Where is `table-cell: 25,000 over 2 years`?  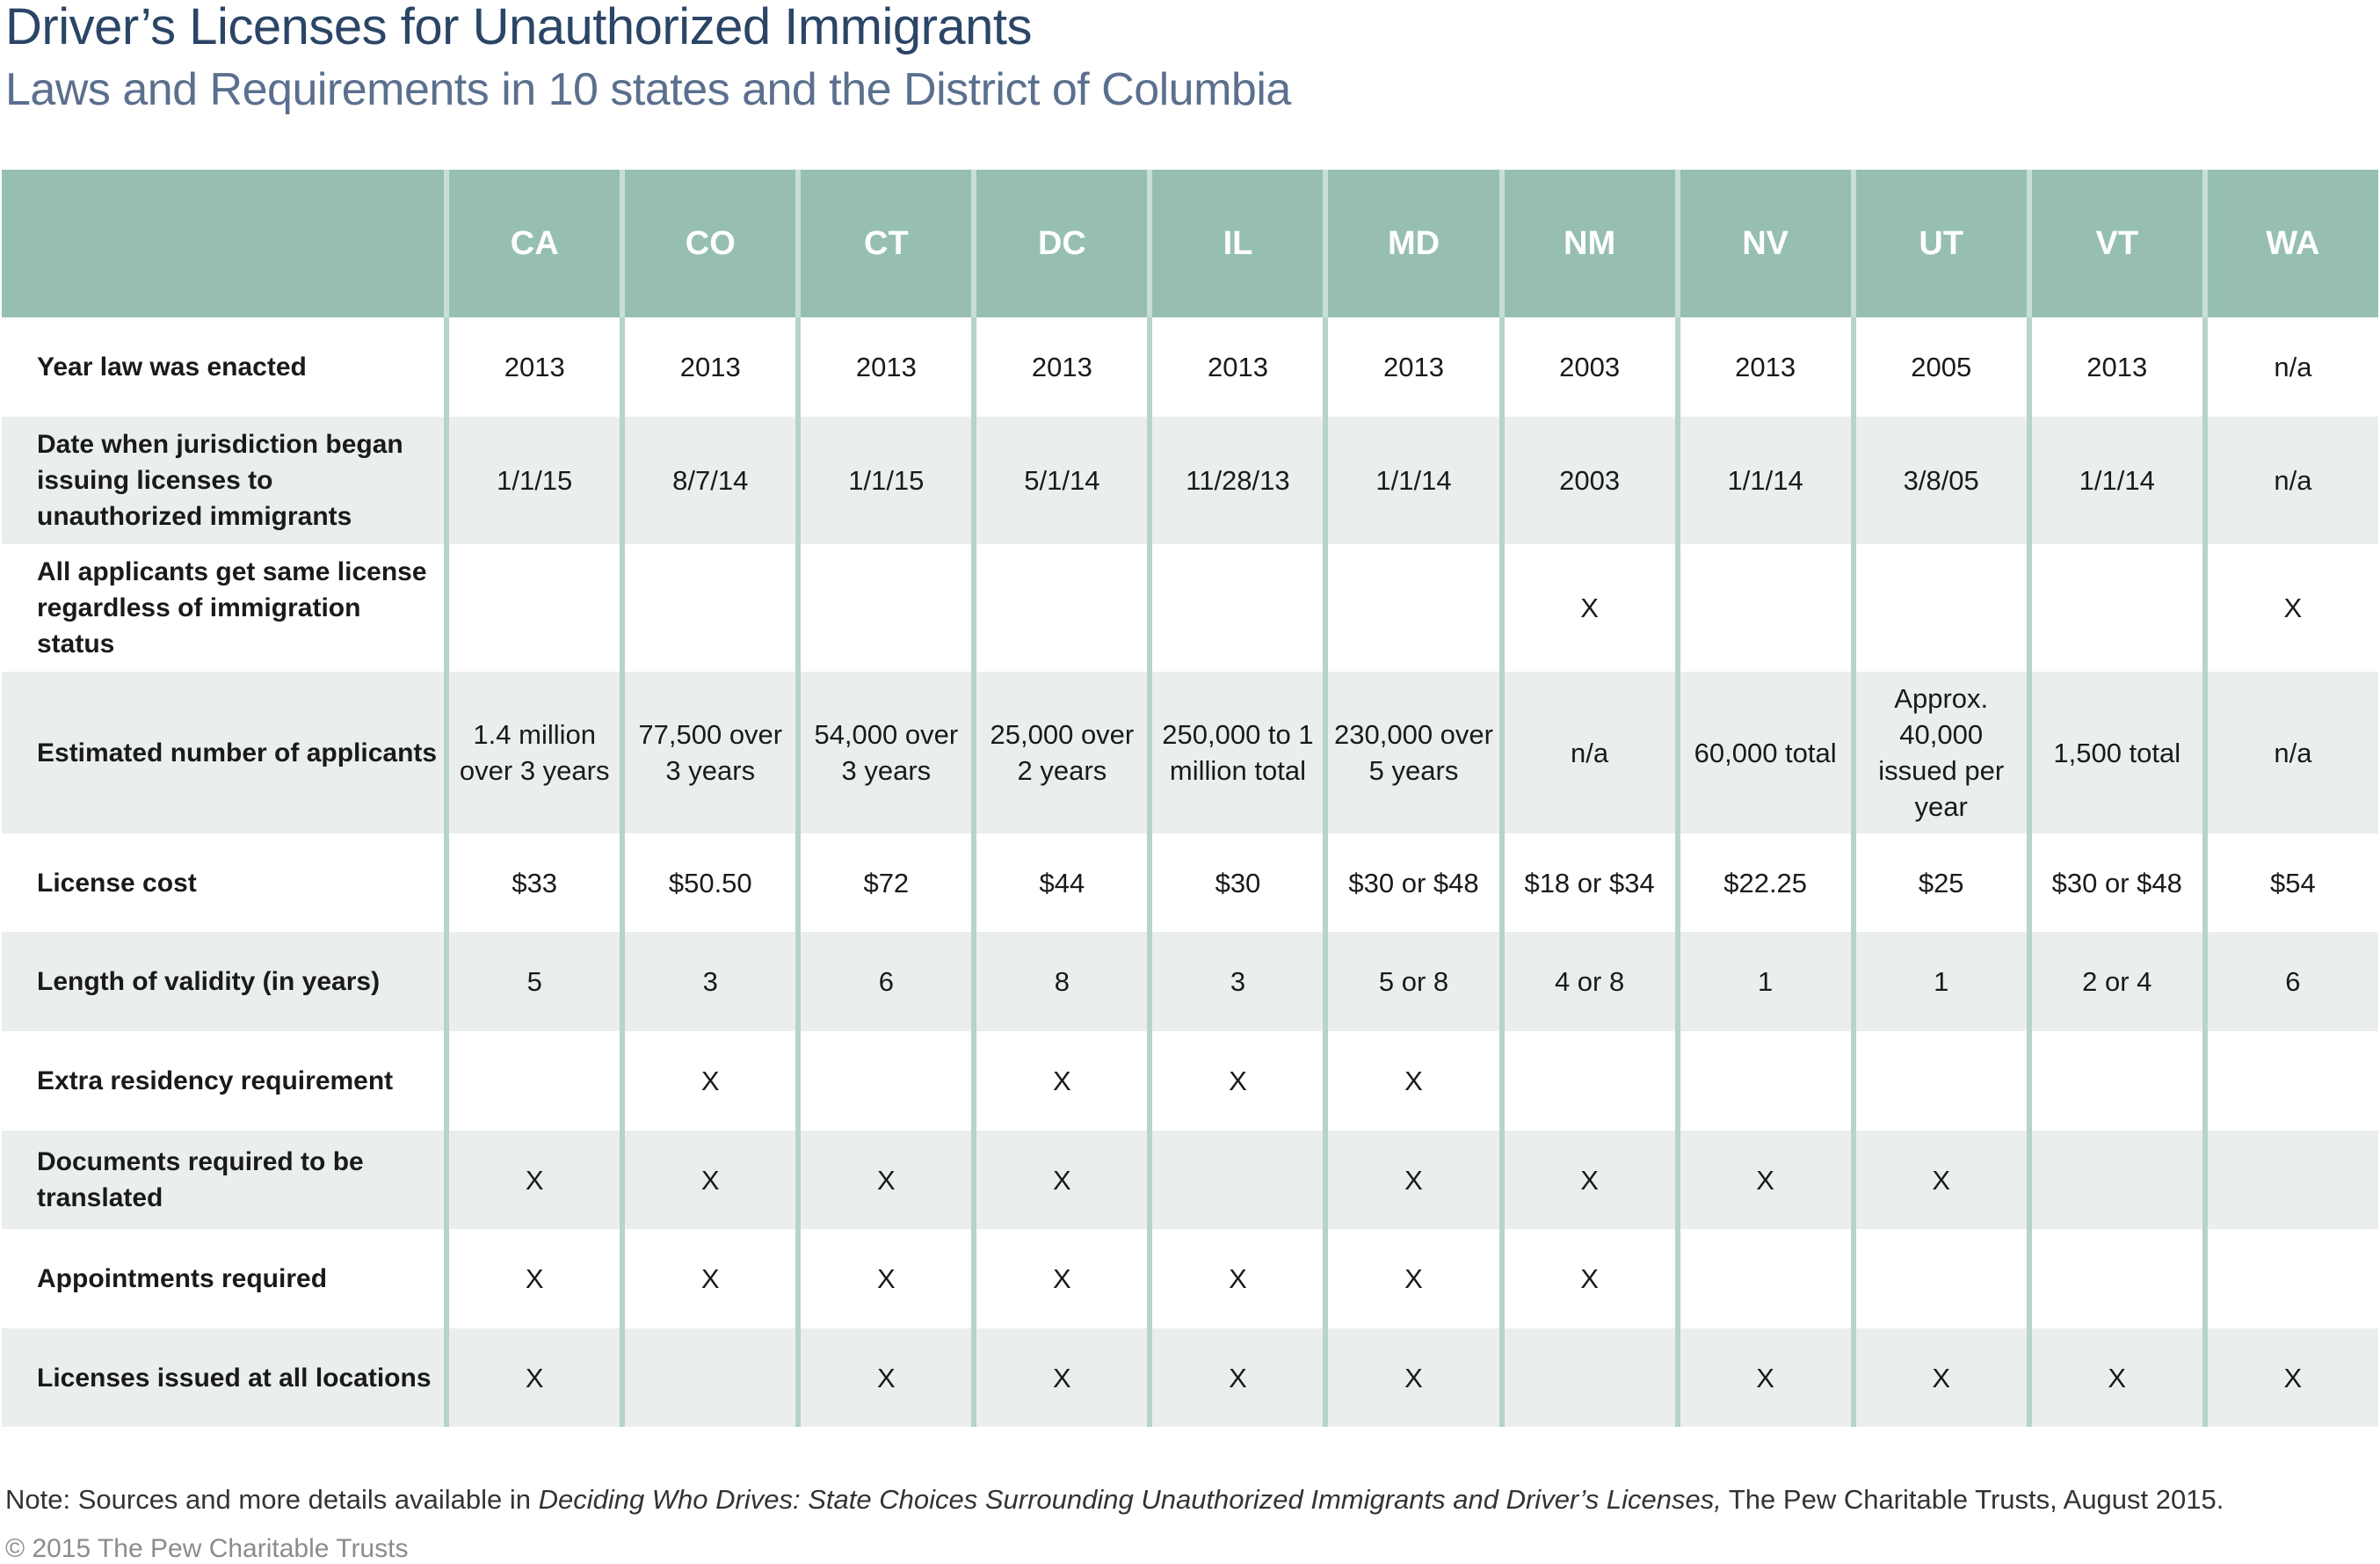 table-cell: 25,000 over 2 years is located at coordinates (1059, 752).